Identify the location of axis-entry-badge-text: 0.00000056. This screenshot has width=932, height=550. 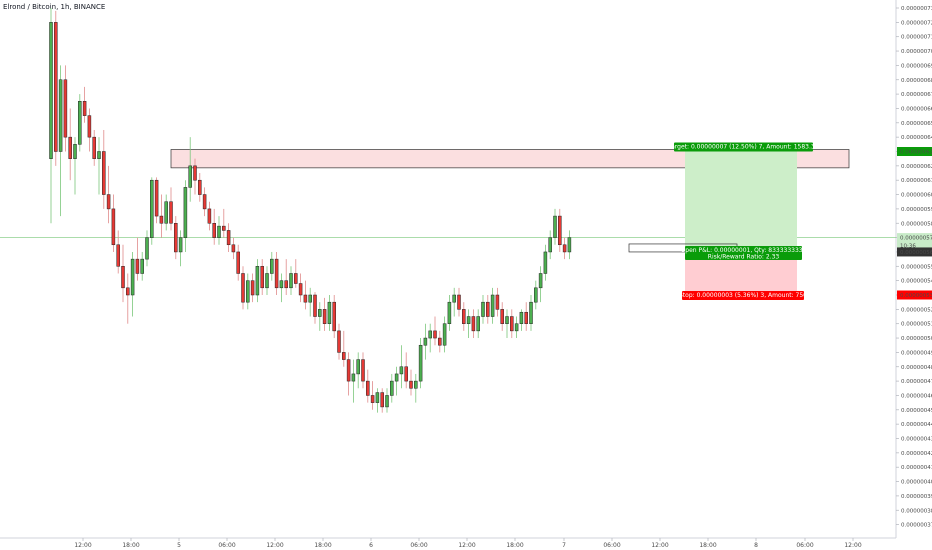
(916, 253).